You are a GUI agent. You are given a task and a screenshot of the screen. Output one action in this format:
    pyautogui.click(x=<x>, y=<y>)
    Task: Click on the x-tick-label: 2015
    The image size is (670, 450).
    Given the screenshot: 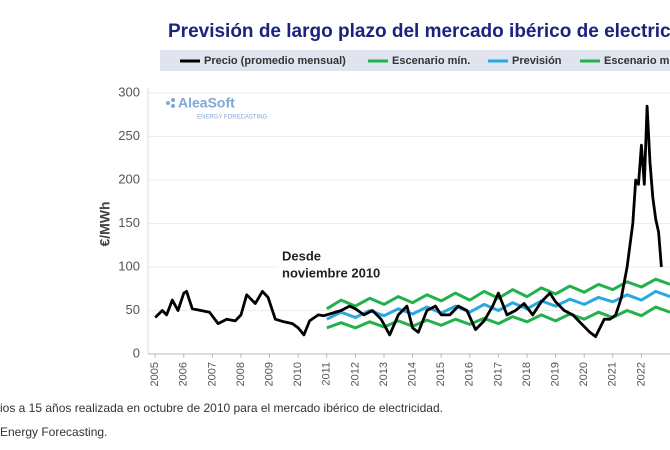 What is the action you would take?
    pyautogui.click(x=441, y=374)
    